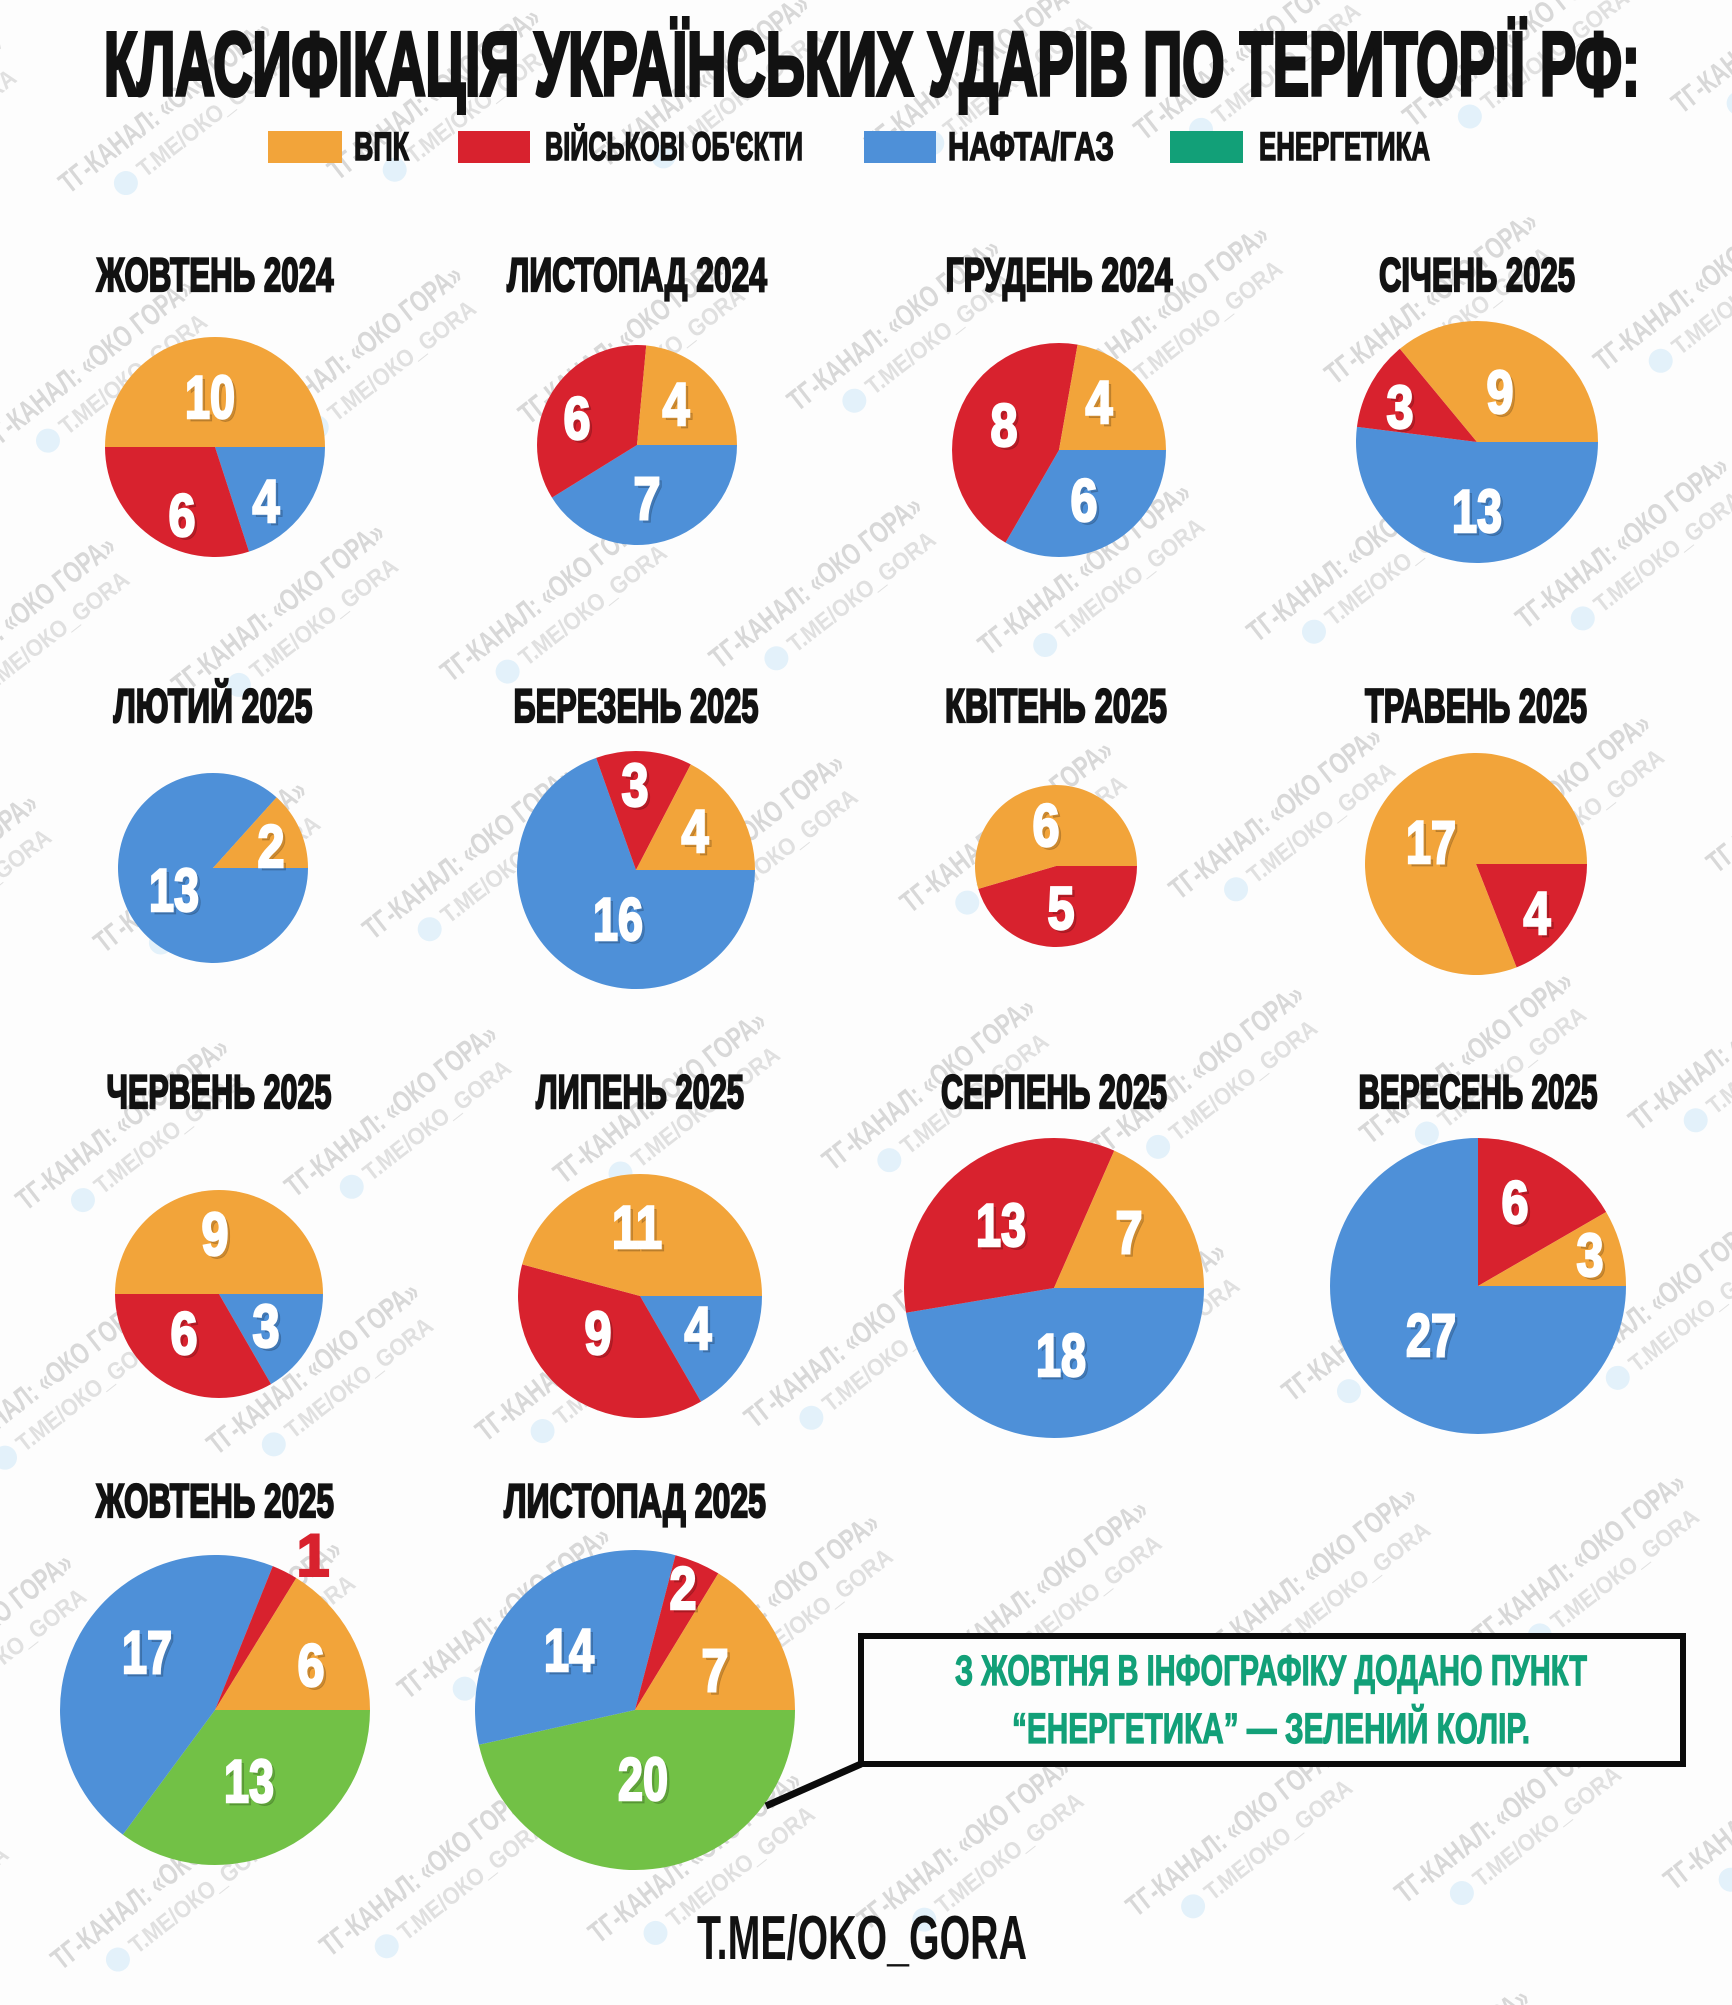 The image size is (1732, 2005). I want to click on svg-text: БЕРЕЗЕНЬ 2025, so click(636, 705).